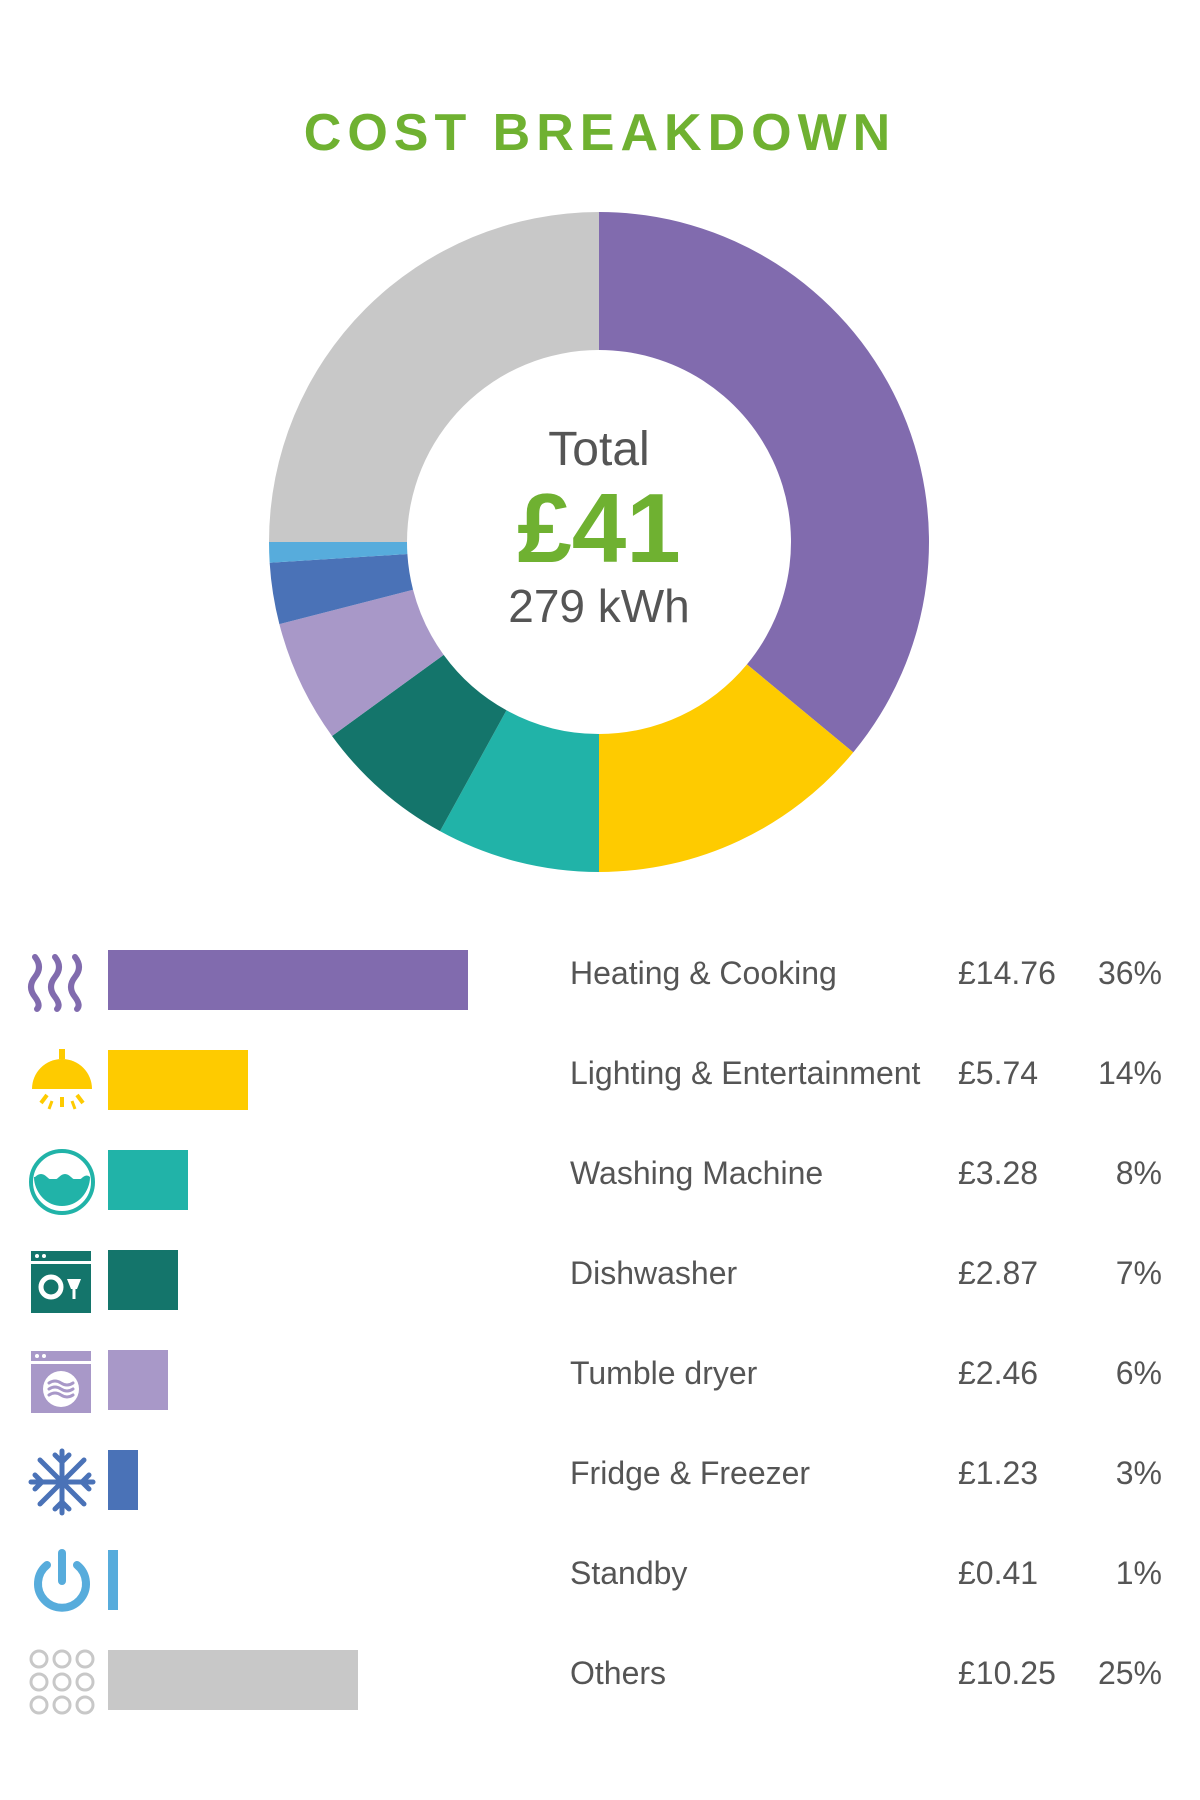 The image size is (1200, 1800). I want to click on breakdown-row-others: Others £10.25 25%, so click(600, 1675).